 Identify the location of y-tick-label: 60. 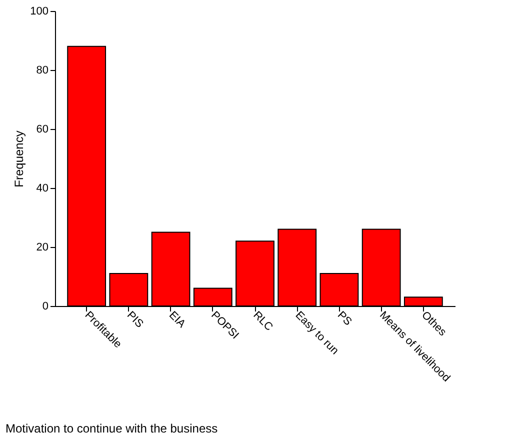
(42, 130).